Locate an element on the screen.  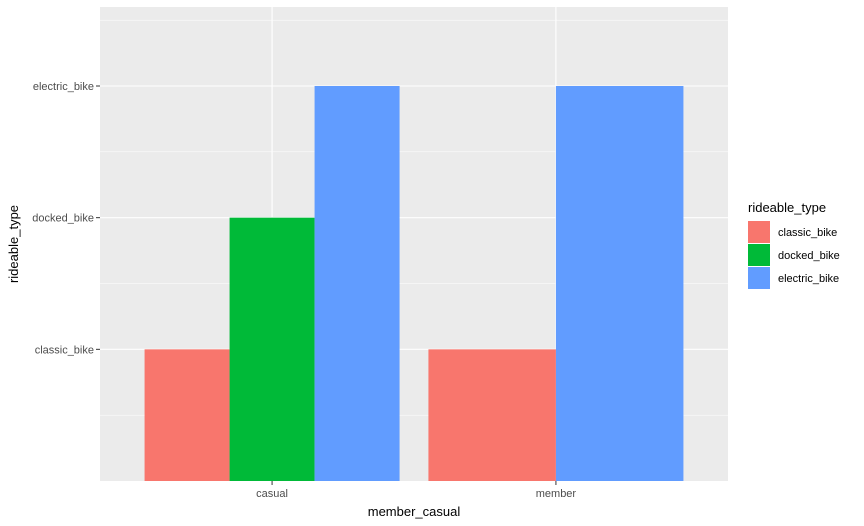
bar-docked_bike-casual is located at coordinates (272, 349).